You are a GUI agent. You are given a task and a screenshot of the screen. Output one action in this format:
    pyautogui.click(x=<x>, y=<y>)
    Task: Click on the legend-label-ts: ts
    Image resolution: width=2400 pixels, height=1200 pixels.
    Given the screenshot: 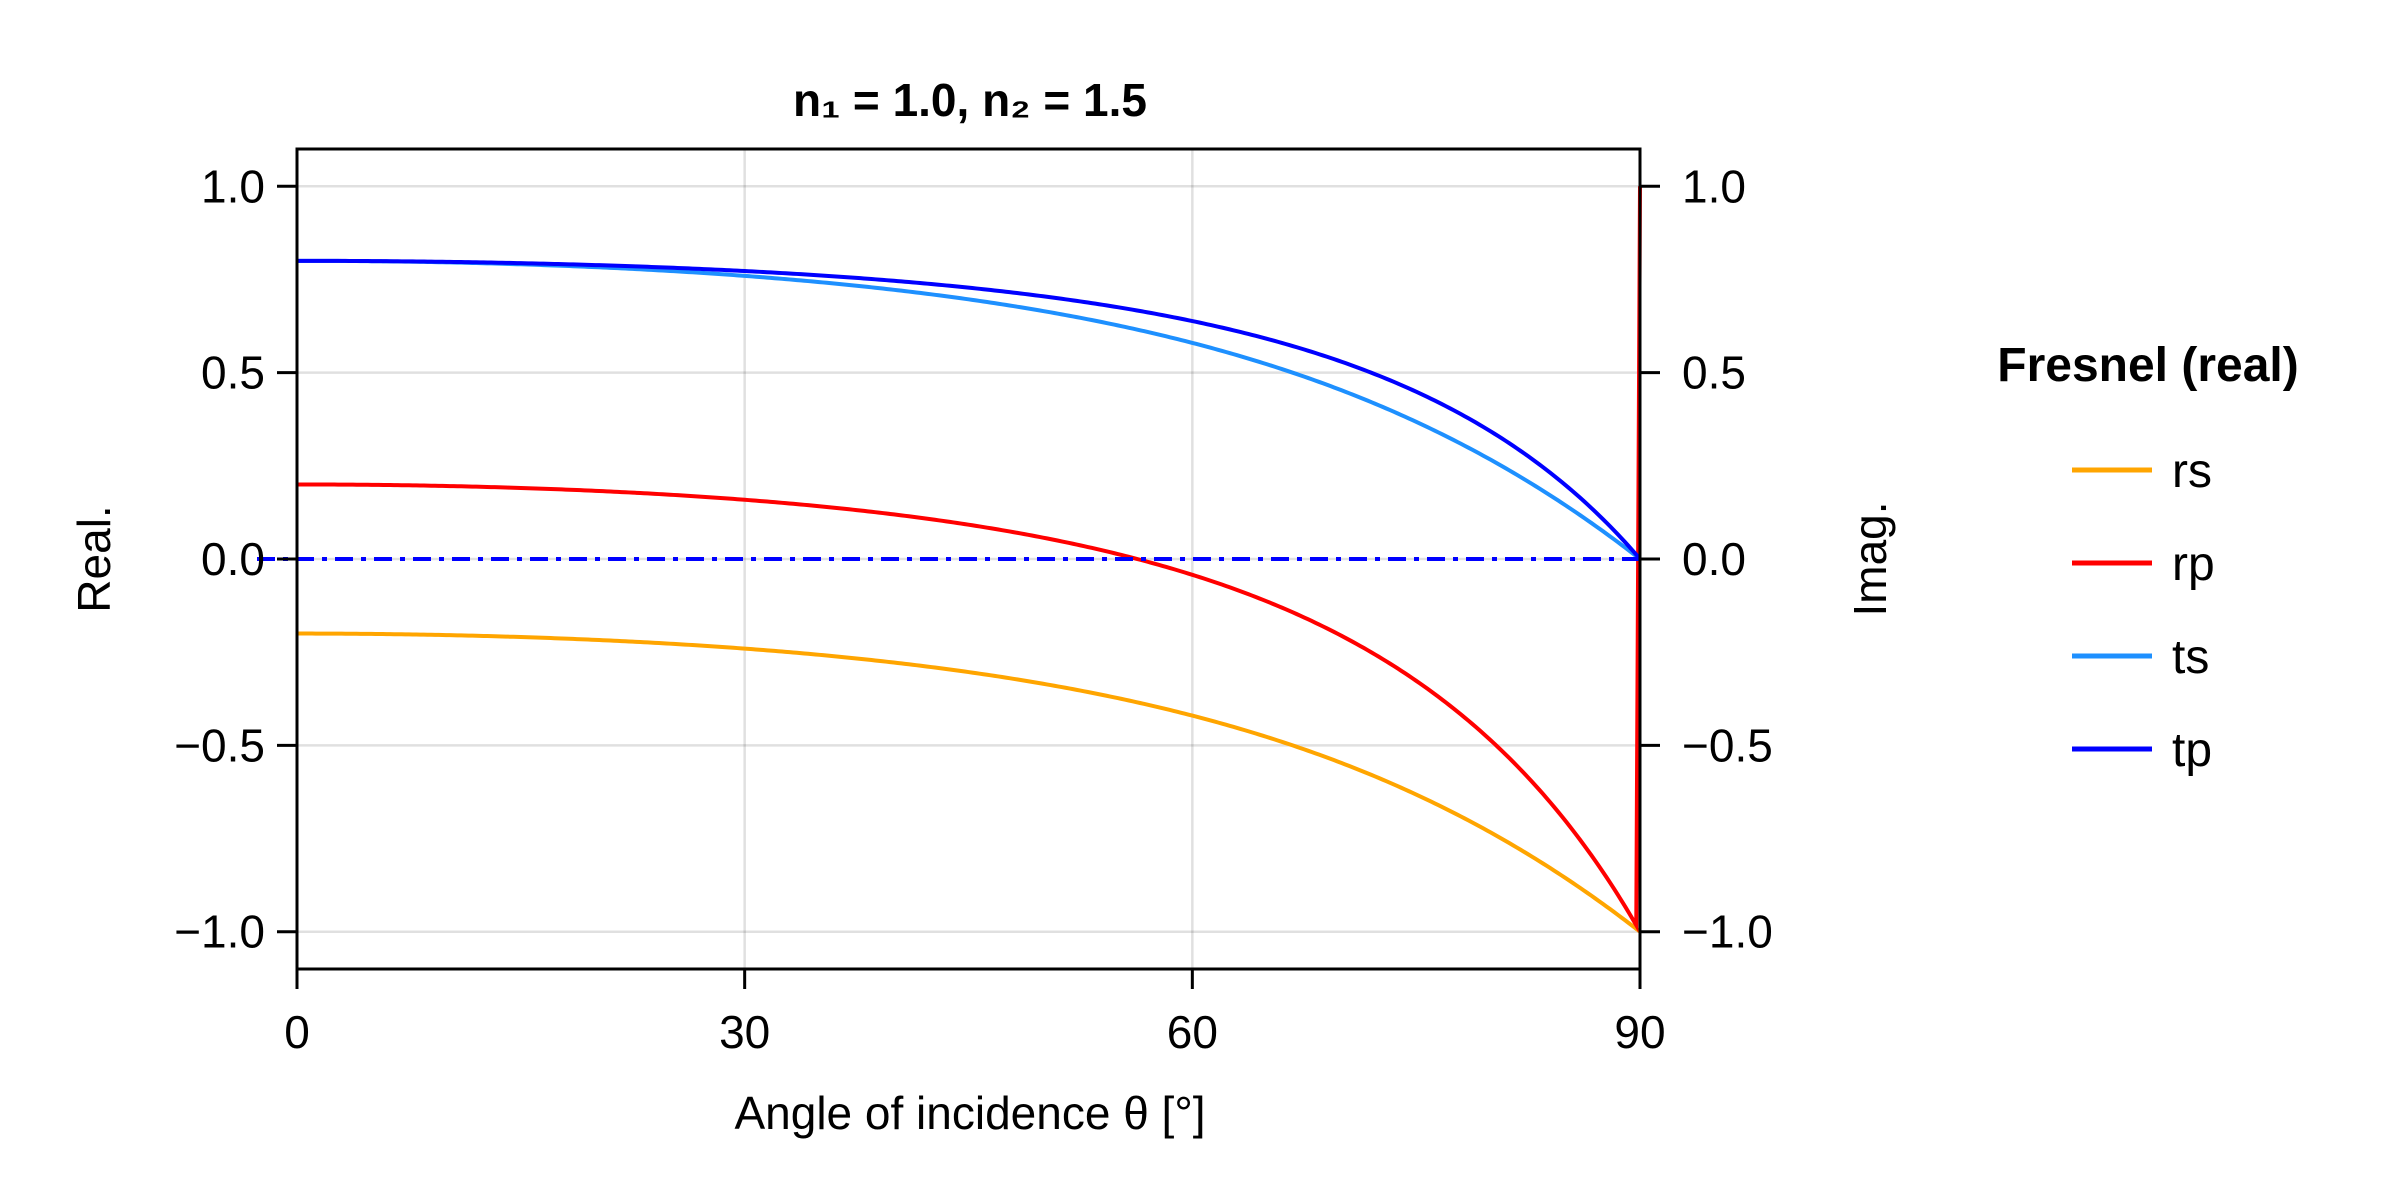 What is the action you would take?
    pyautogui.click(x=2190, y=657)
    